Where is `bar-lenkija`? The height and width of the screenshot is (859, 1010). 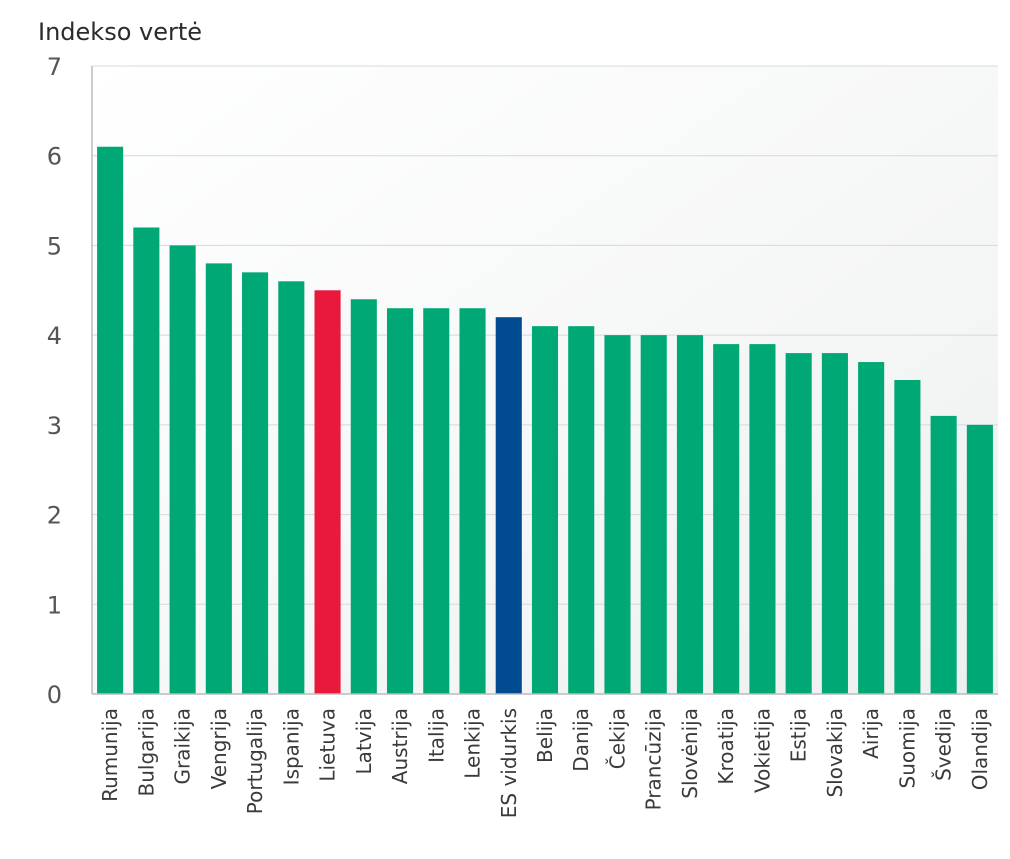 bar-lenkija is located at coordinates (472, 501).